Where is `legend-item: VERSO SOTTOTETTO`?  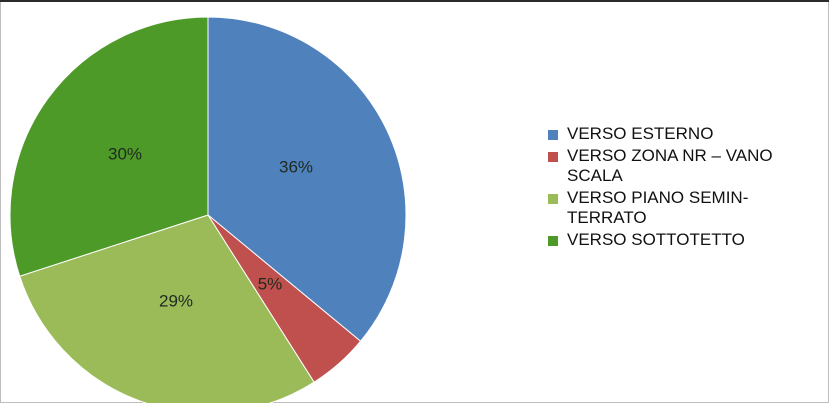
legend-item: VERSO SOTTOTETTO is located at coordinates (686, 240).